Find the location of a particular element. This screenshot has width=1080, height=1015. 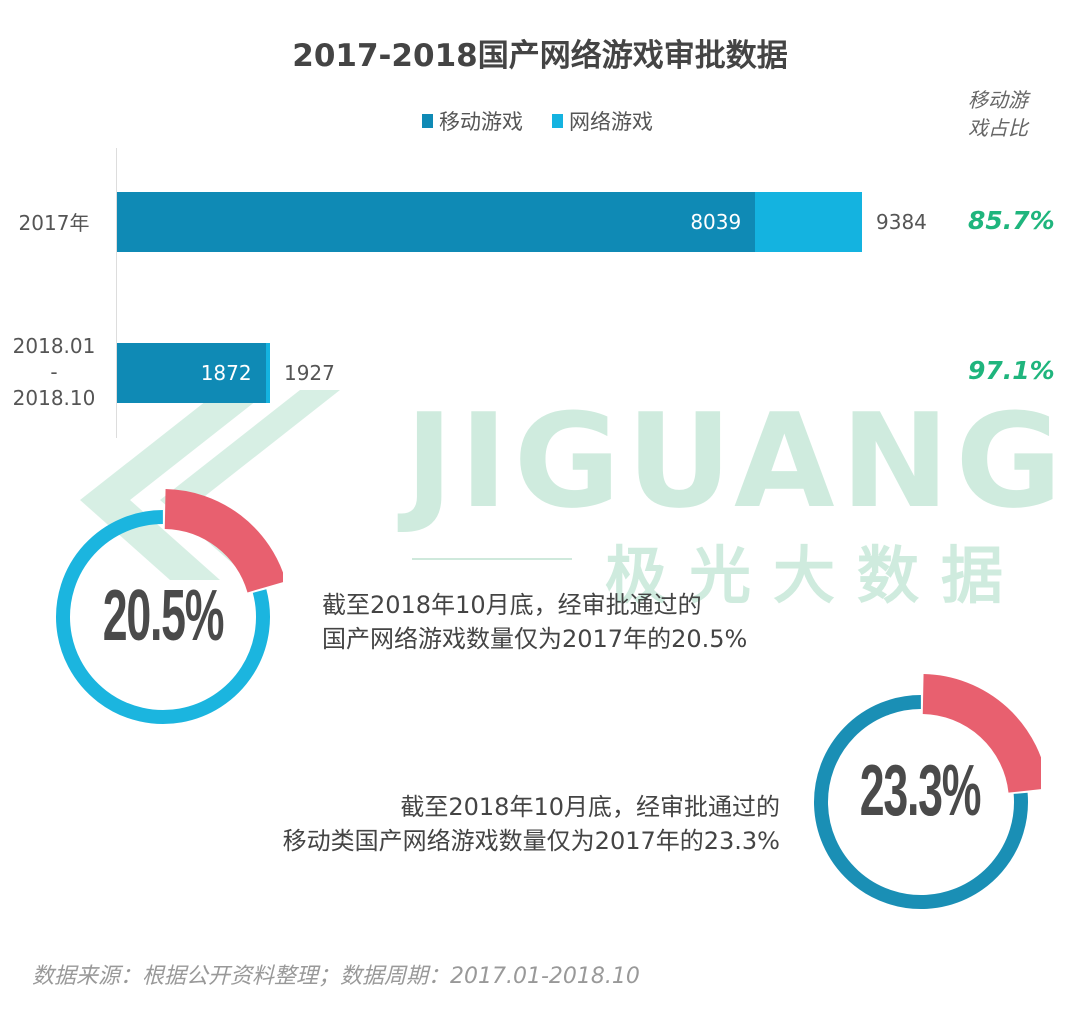

y-tick-label: 2018.01 - 2018.10 is located at coordinates (54, 372).